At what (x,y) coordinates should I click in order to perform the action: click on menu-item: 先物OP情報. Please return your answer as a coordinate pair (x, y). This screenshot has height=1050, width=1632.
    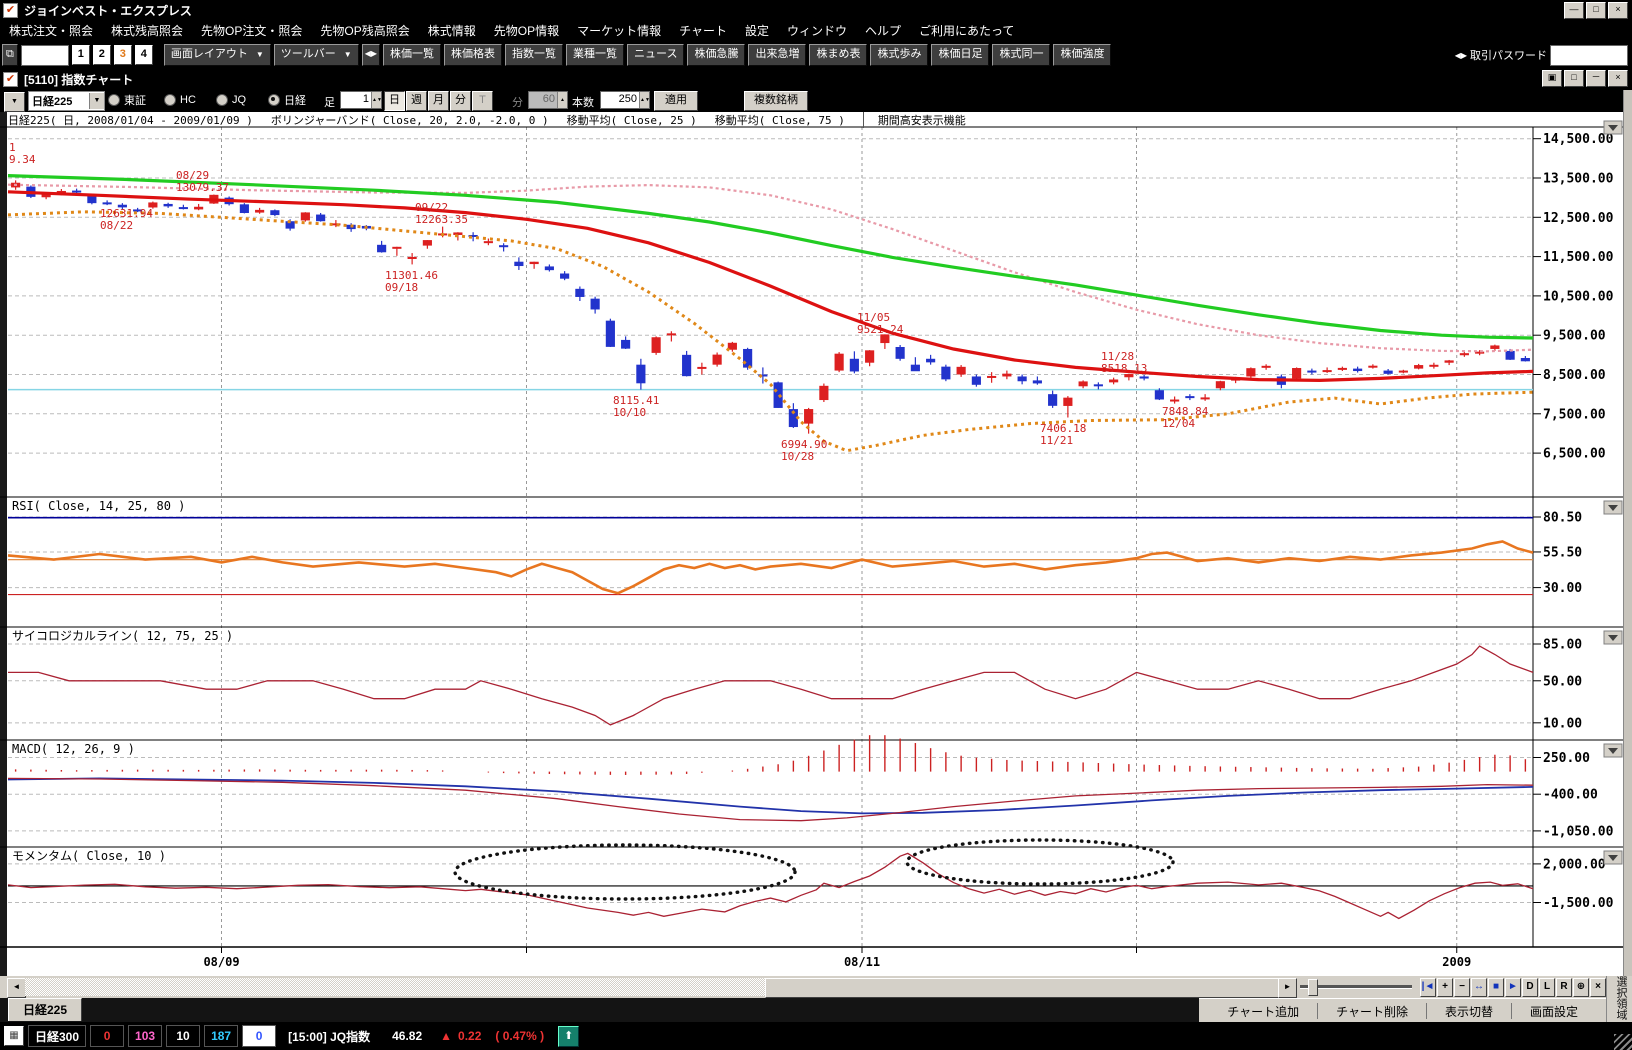
    Looking at the image, I should click on (526, 31).